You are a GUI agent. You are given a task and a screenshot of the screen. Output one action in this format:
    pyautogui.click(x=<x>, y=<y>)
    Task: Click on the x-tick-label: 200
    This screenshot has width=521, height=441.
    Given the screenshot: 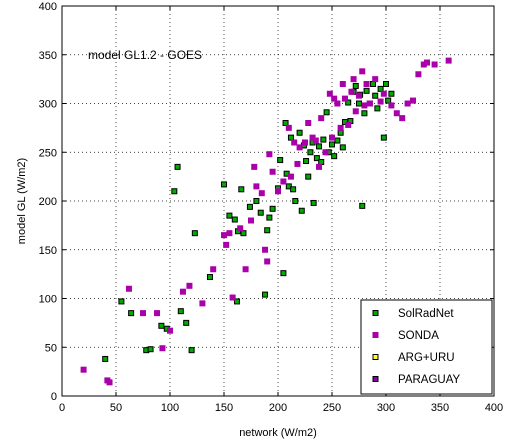 What is the action you would take?
    pyautogui.click(x=278, y=408)
    